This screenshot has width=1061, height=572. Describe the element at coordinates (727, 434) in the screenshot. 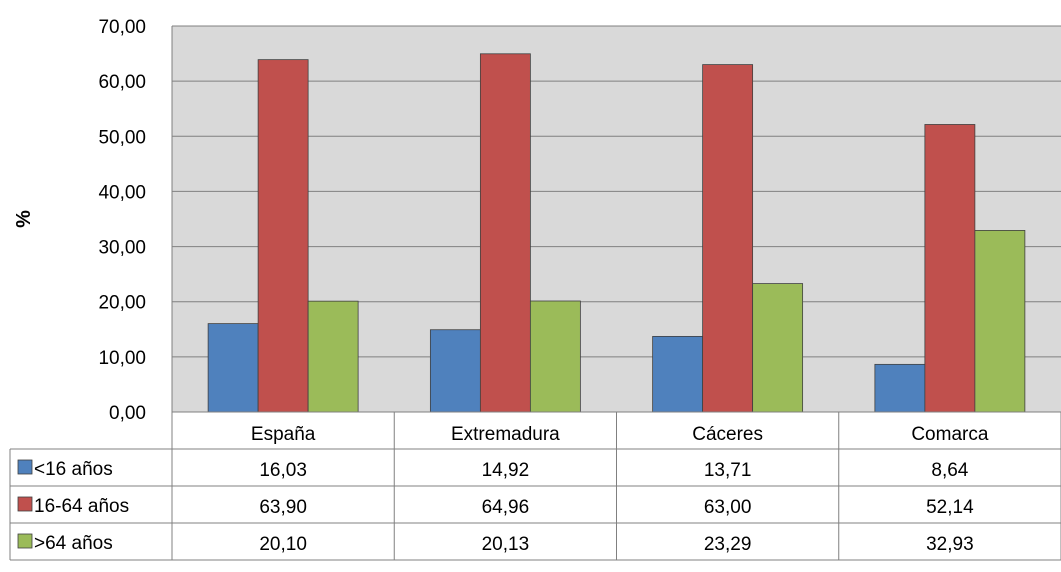

I see `category-label: Cáceres` at that location.